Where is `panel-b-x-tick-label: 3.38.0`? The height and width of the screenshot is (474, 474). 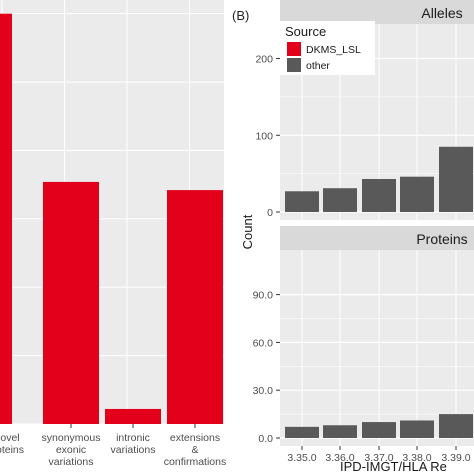 panel-b-x-tick-label: 3.38.0 is located at coordinates (416, 458).